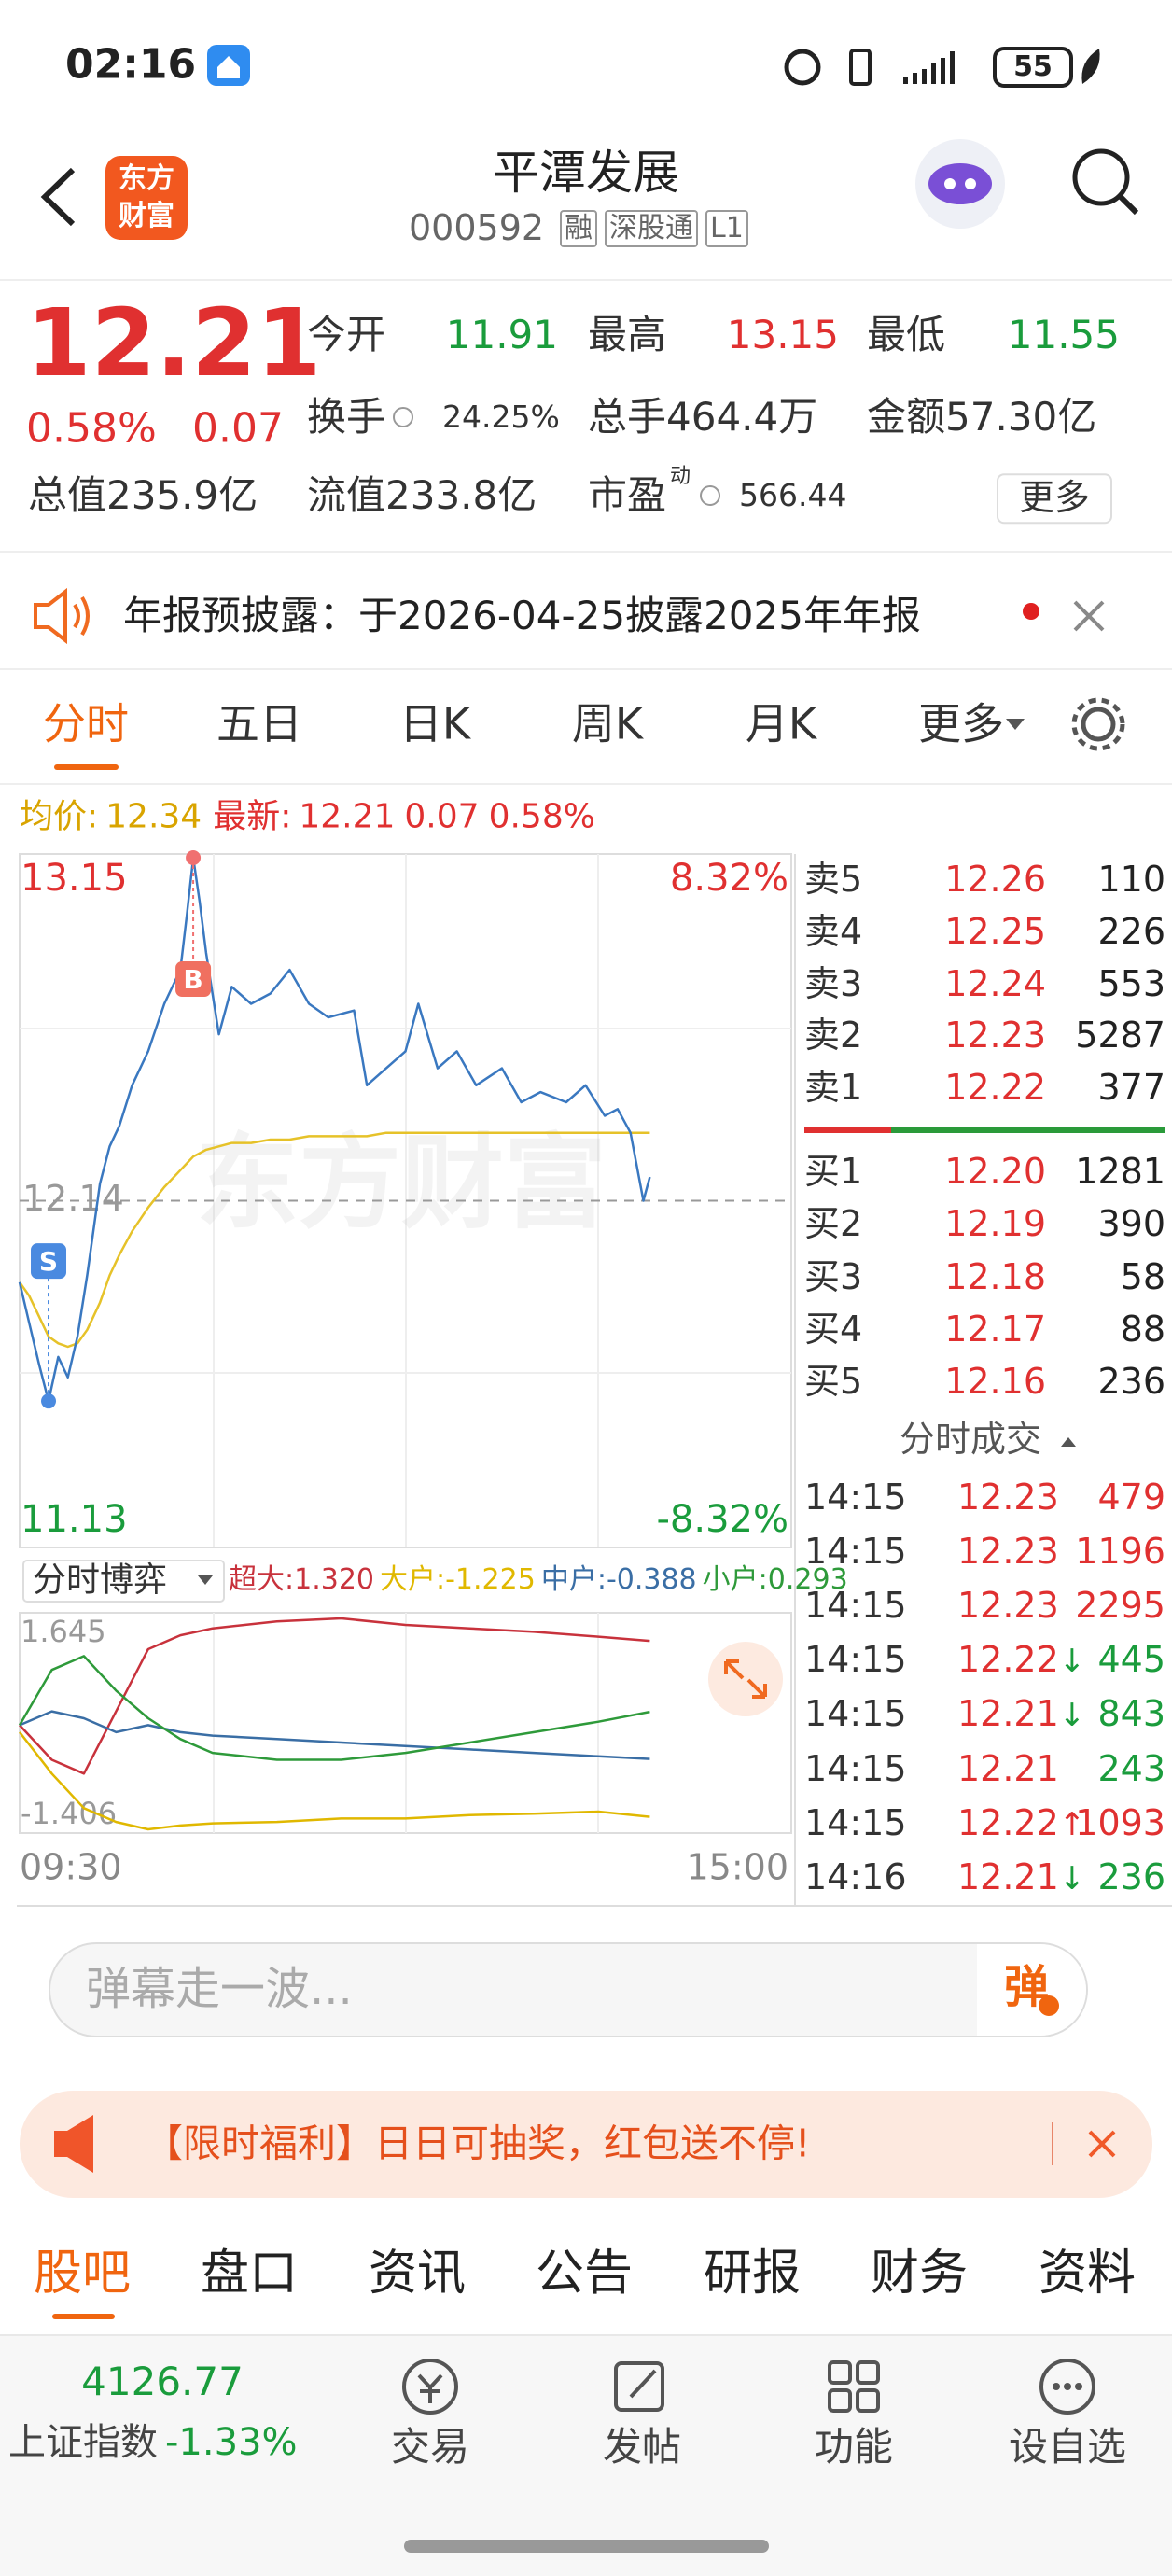 The image size is (1172, 2576). Describe the element at coordinates (1008, 1606) in the screenshot. I see `trade-price-cell: 12.23` at that location.